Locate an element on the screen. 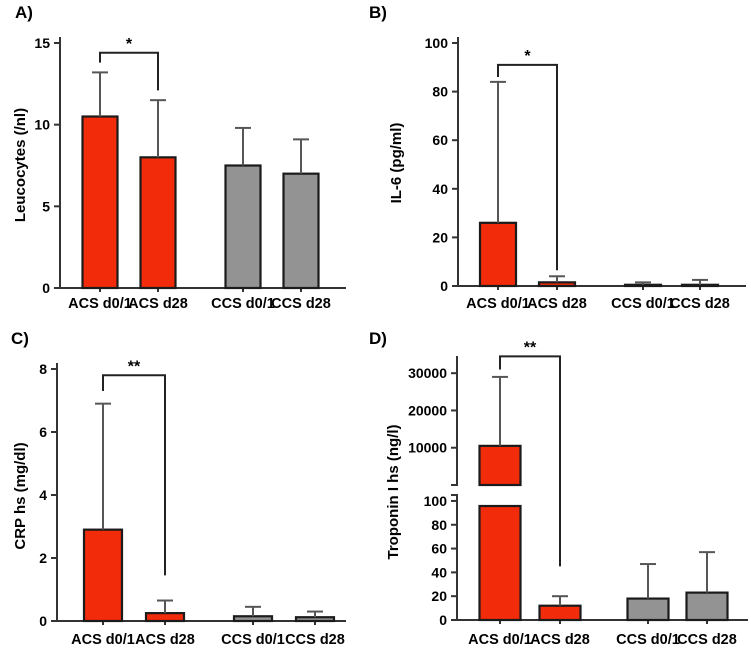  panel-c-significance-label: ** is located at coordinates (134, 366).